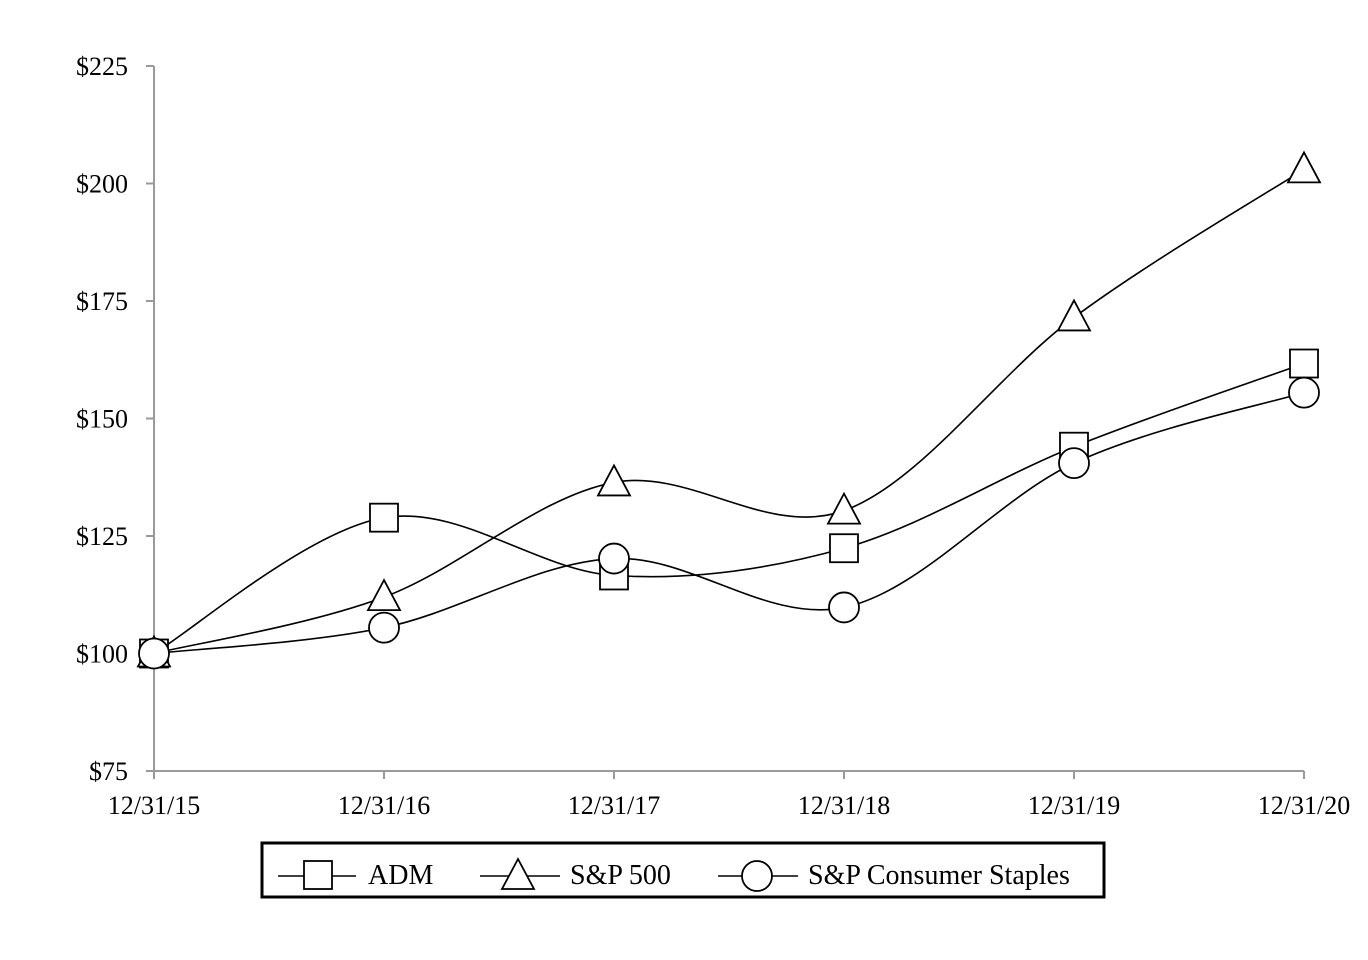 This screenshot has height=960, width=1368. What do you see at coordinates (757, 876) in the screenshot?
I see `legend-marker-consumer-staples` at bounding box center [757, 876].